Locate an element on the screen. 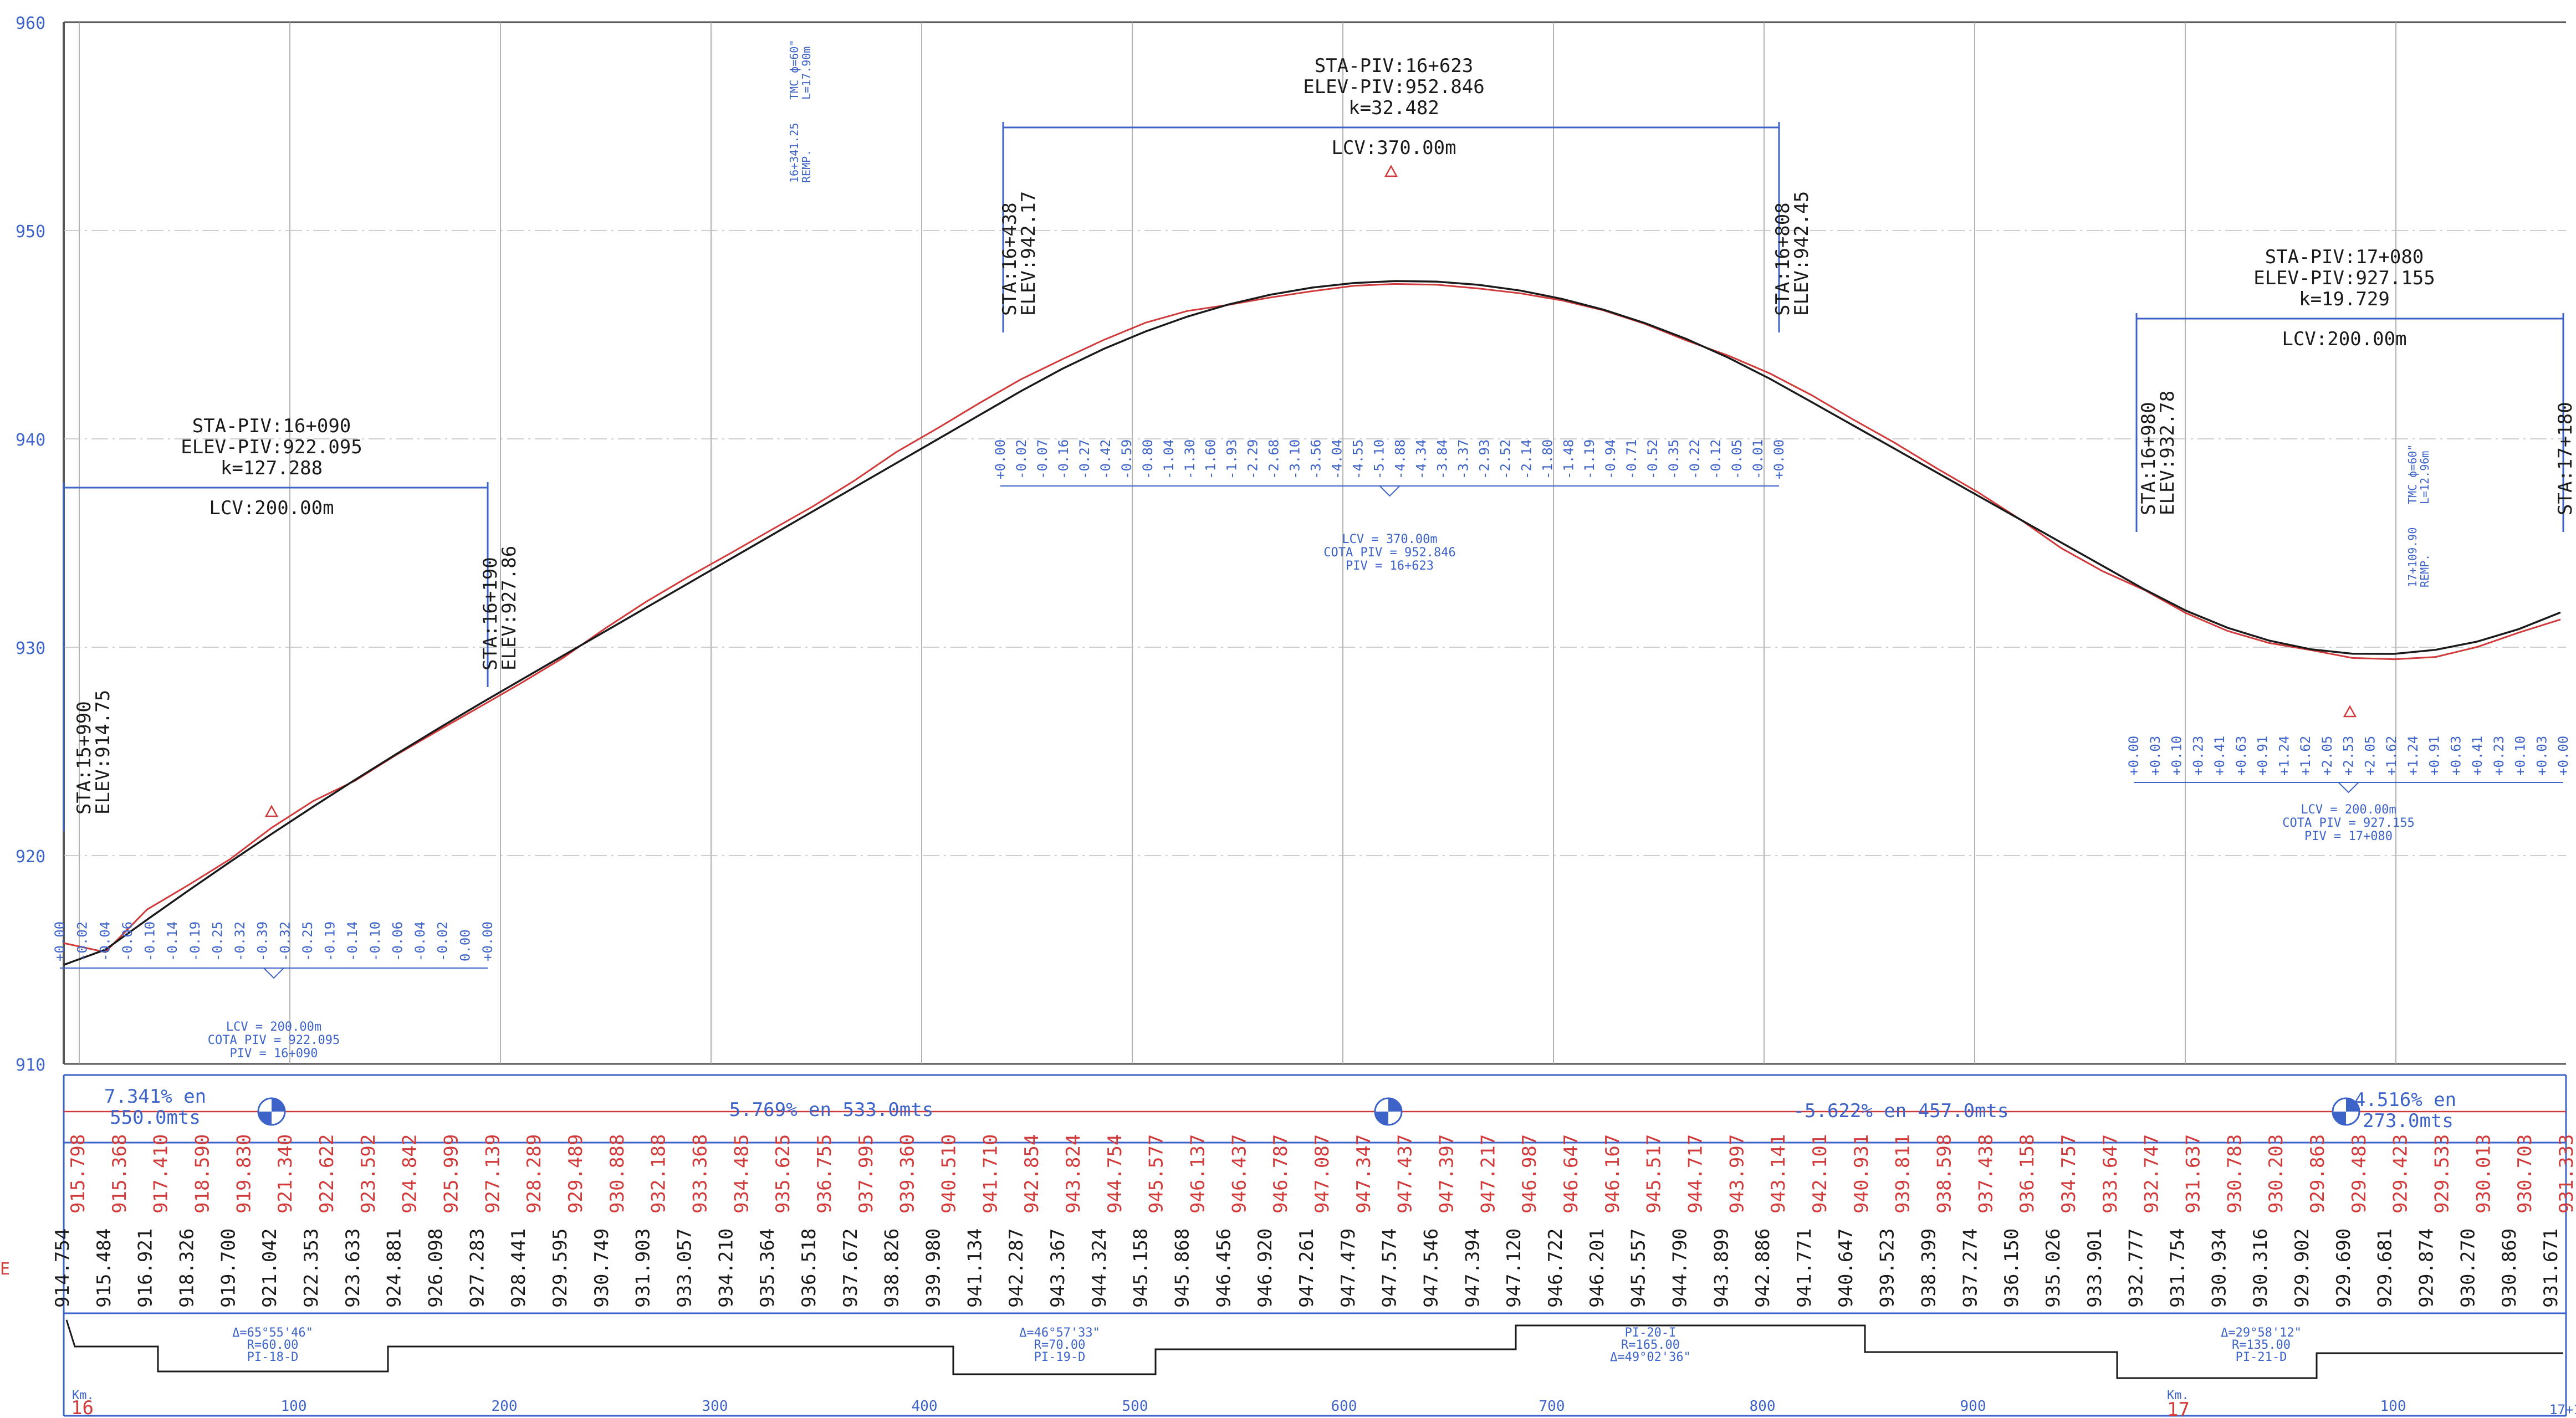  rasante-value: 937.438 is located at coordinates (1986, 1174).